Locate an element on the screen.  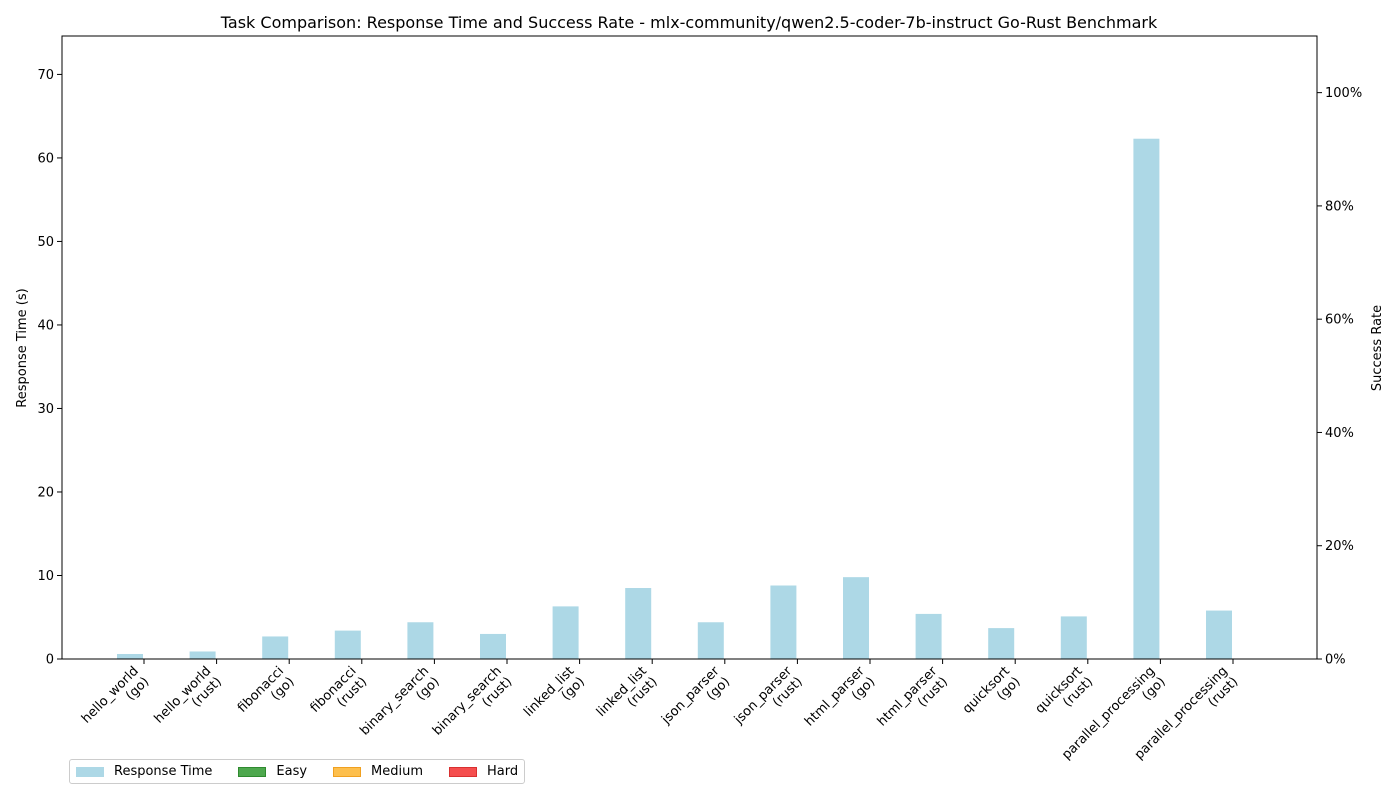
legend-item-easy: Easy is located at coordinates (272, 771).